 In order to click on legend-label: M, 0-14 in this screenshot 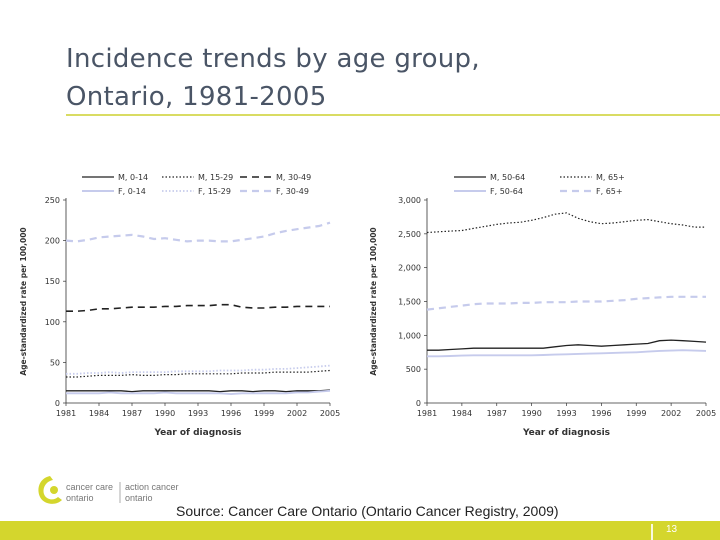, I will do `click(133, 177)`.